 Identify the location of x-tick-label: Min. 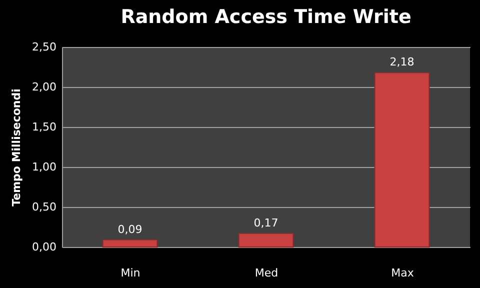
(130, 273).